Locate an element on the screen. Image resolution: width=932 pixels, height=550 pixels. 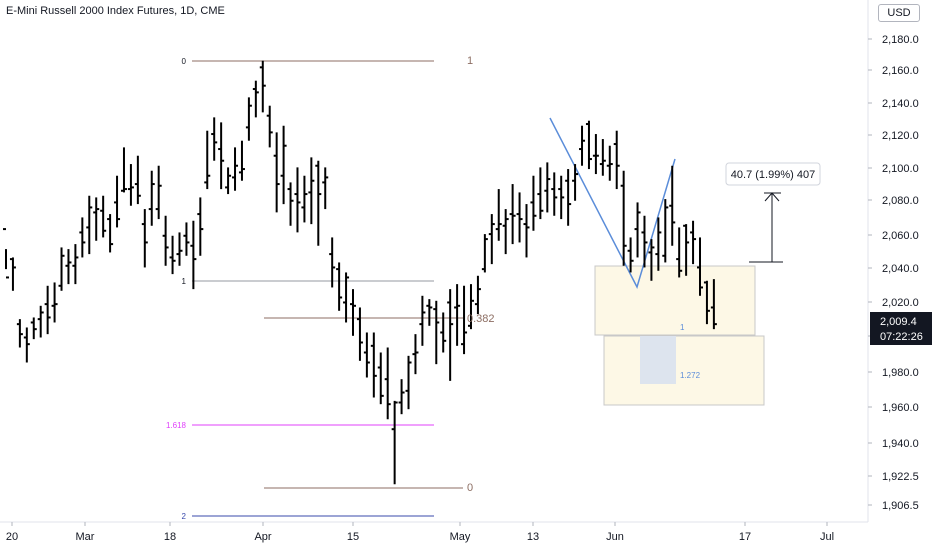
measure-label-box is located at coordinates (773, 174).